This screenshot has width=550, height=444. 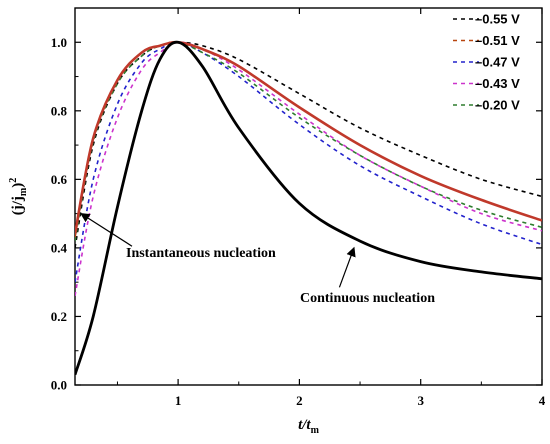 What do you see at coordinates (18, 185) in the screenshot?
I see `y-axis-label-post: )` at bounding box center [18, 185].